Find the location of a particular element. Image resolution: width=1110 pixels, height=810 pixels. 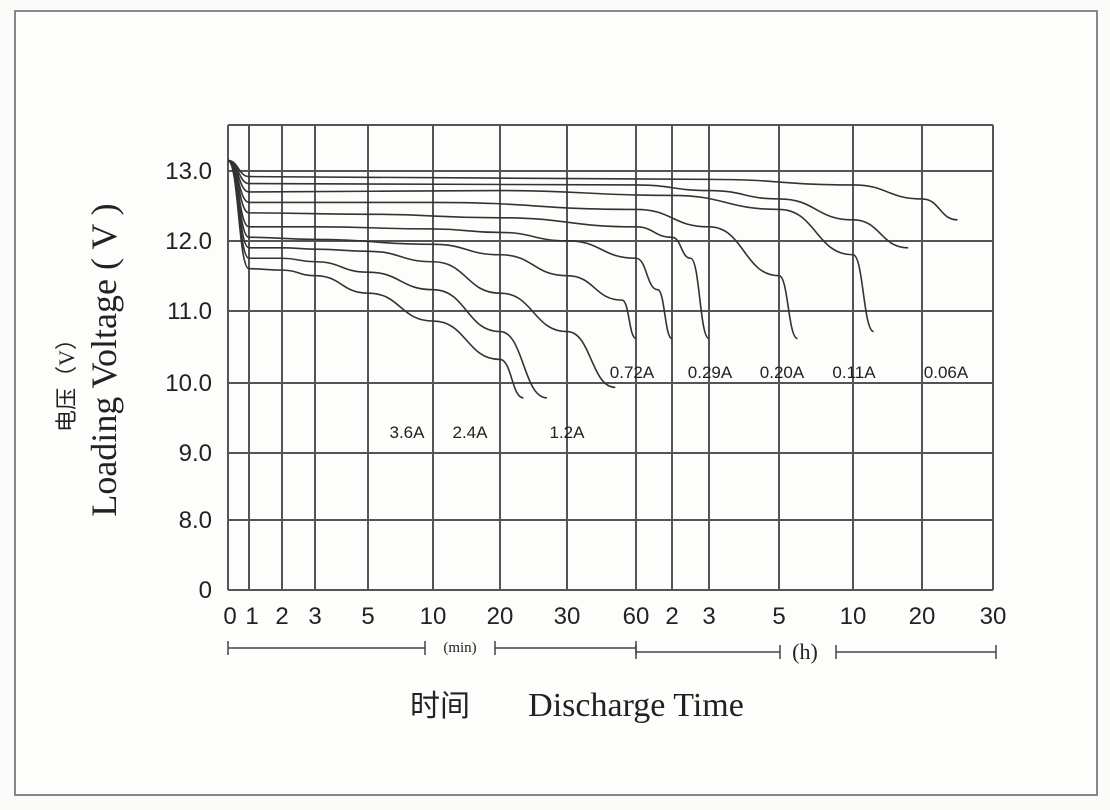

y-tick-label: 13.0 is located at coordinates (188, 171).